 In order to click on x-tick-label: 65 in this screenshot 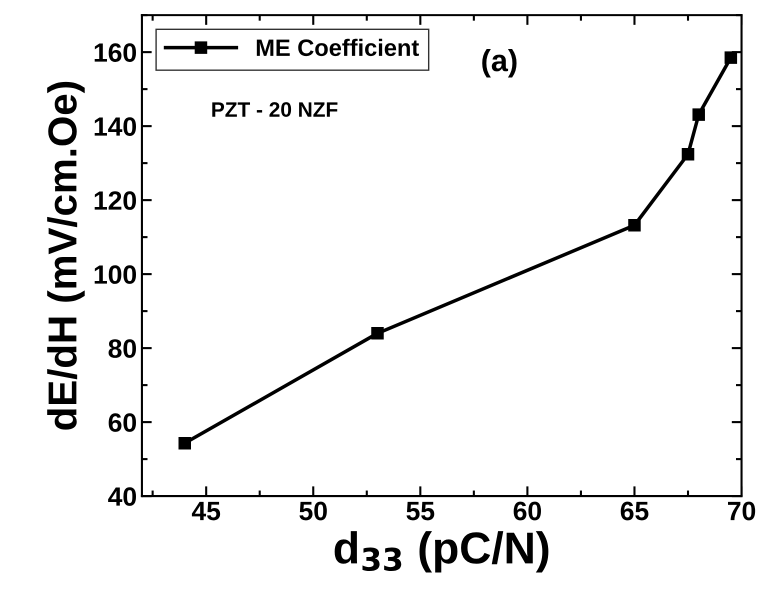, I will do `click(634, 511)`.